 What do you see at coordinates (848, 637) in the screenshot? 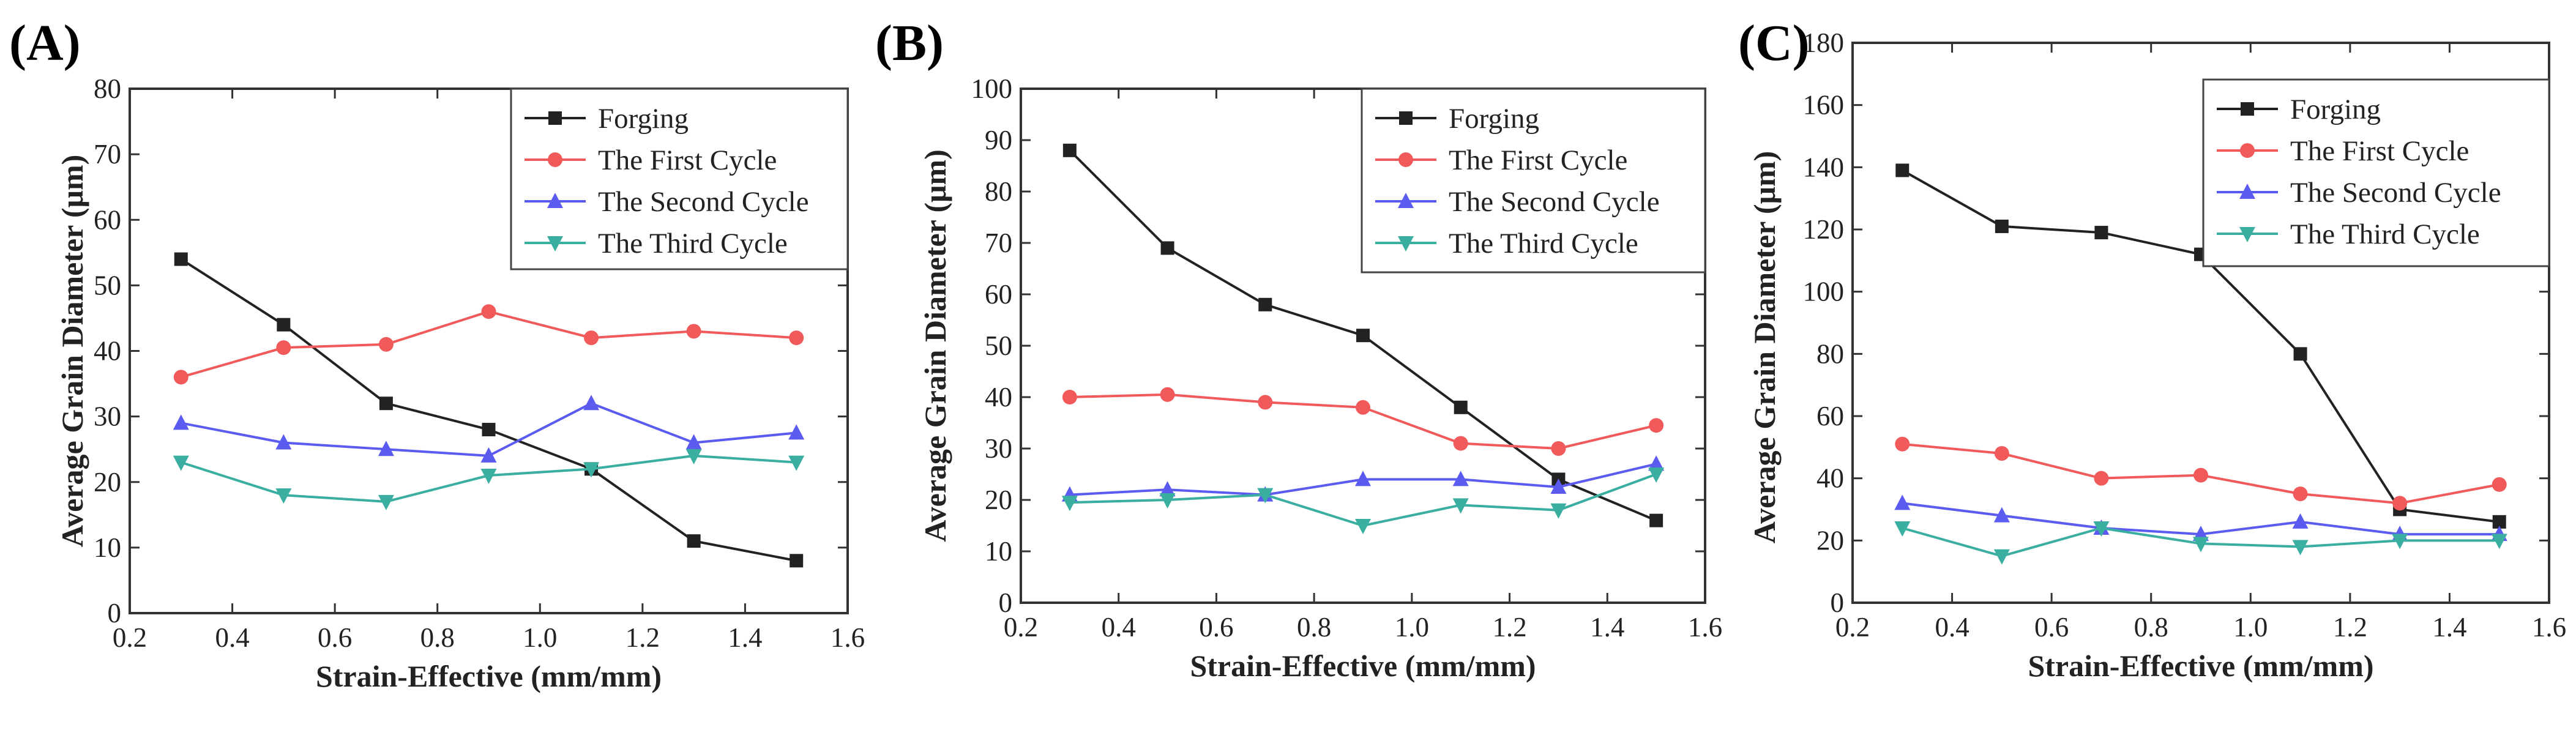
I see `x-tick-label: 1.6` at bounding box center [848, 637].